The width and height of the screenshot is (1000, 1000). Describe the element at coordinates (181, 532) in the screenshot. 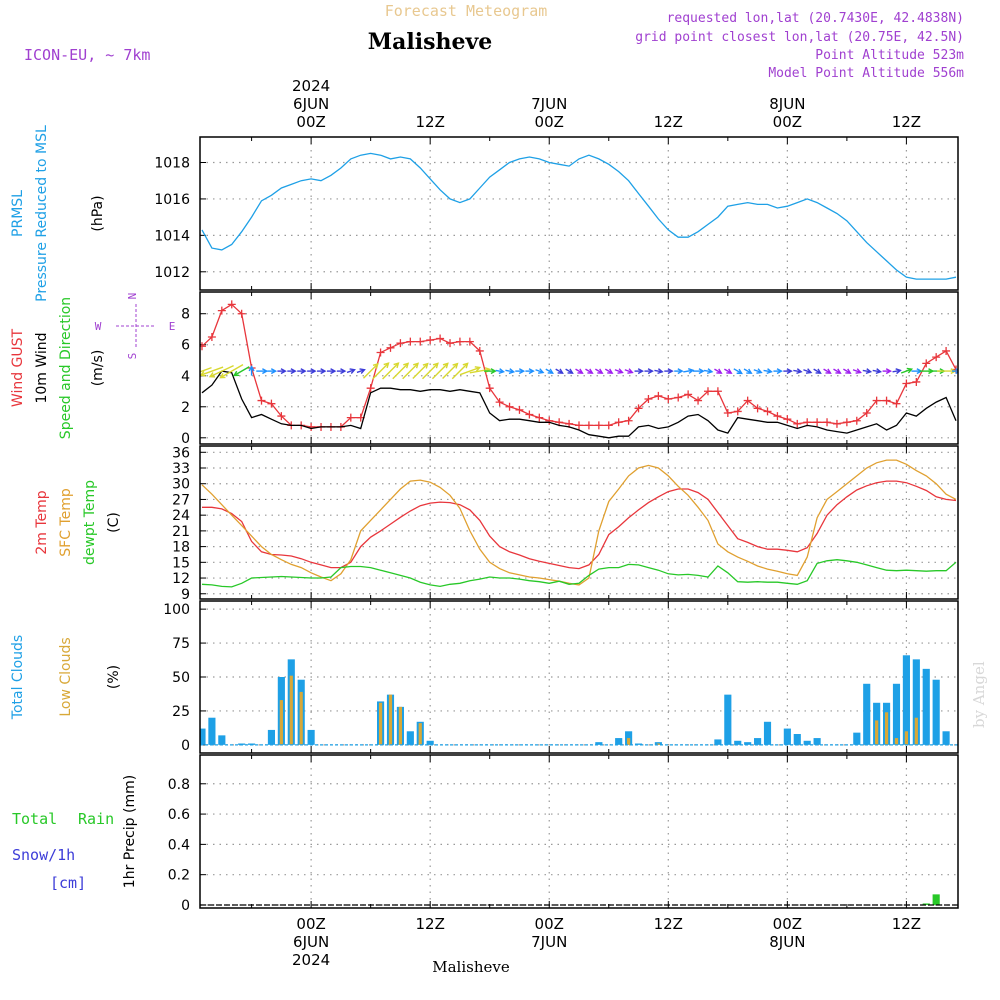

I see `y-tick-label: 21` at that location.